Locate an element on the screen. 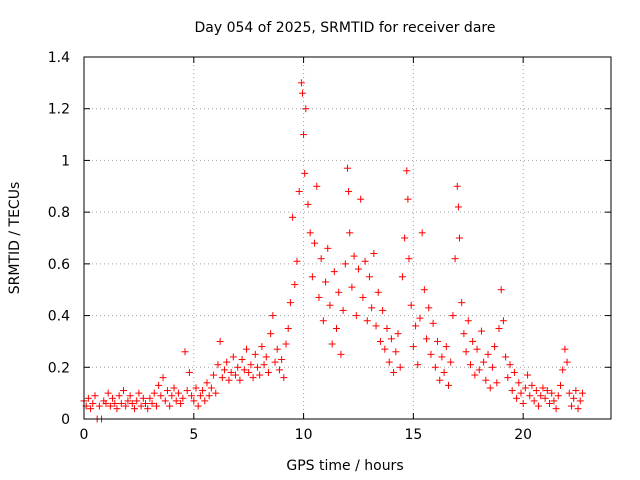 This screenshot has width=640, height=480. y-tick-label: 1.2 is located at coordinates (59, 110).